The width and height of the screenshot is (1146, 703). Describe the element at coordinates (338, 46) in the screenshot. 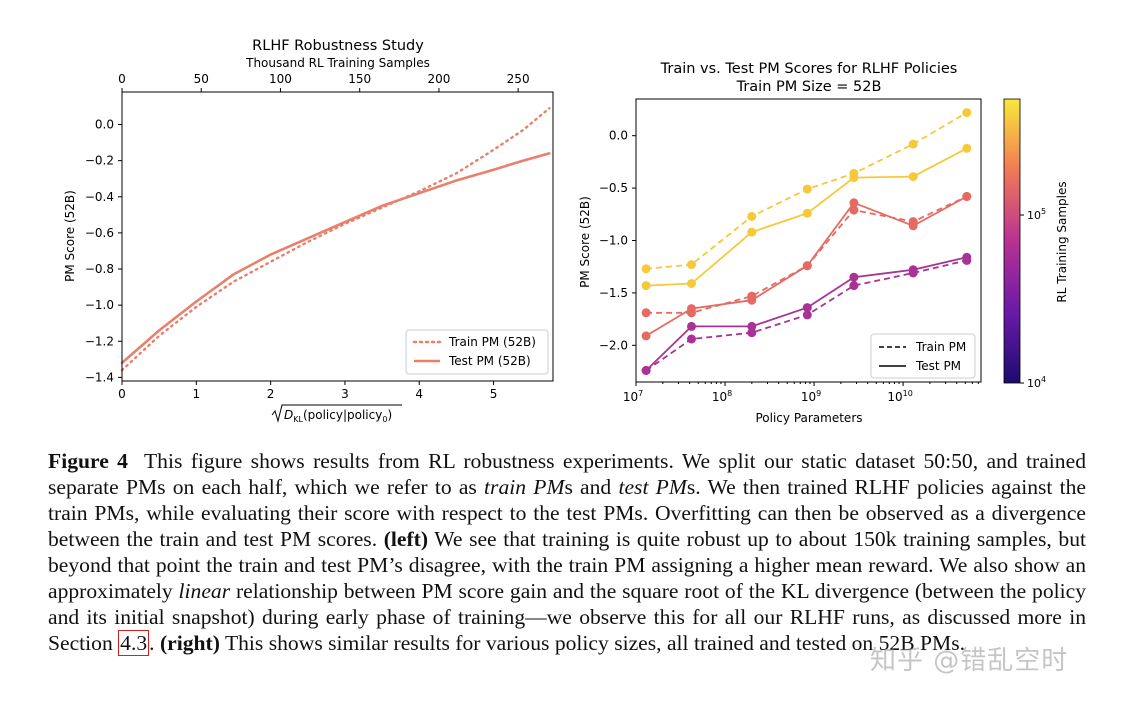

I see `left-chart-title: RLHF Robustness Study` at that location.